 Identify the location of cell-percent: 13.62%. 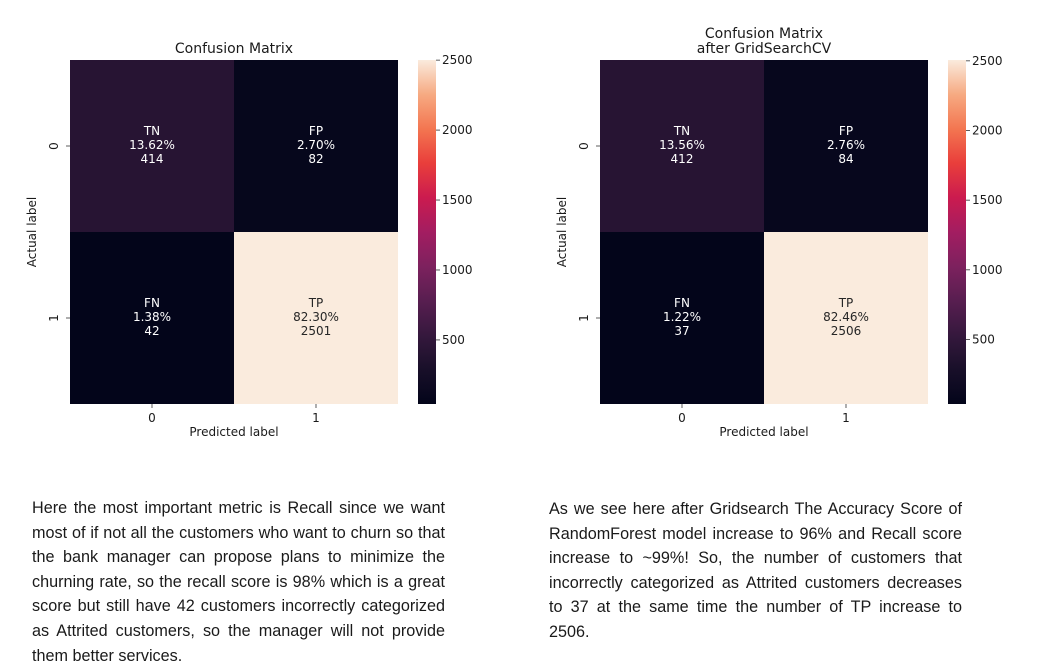
(152, 145).